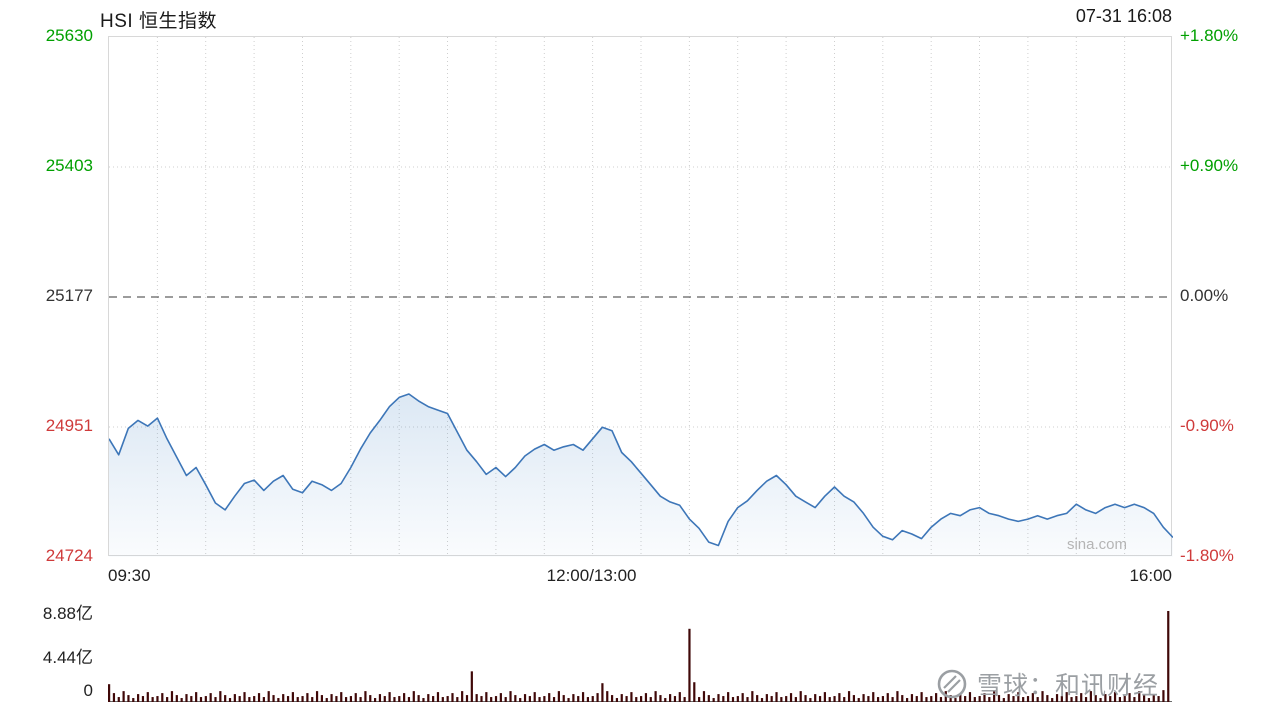 The image size is (1280, 720). What do you see at coordinates (1096, 544) in the screenshot?
I see `sina-watermark: sina.com` at bounding box center [1096, 544].